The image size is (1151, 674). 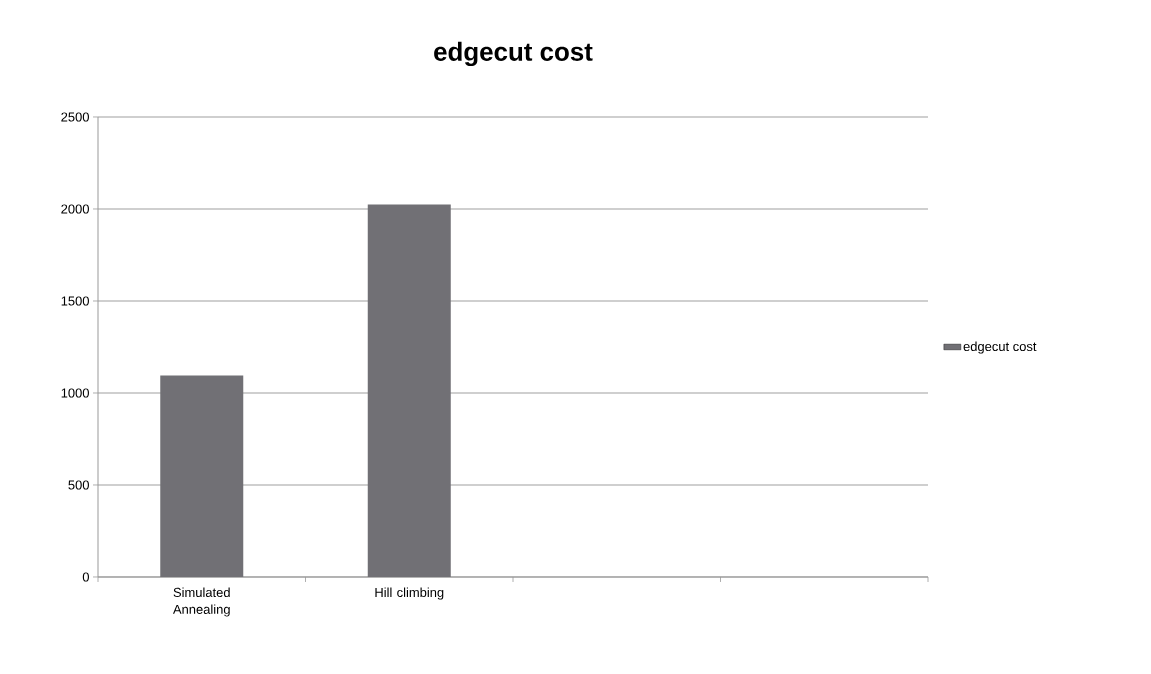 I want to click on y-tick-label: 1000, so click(x=75, y=393).